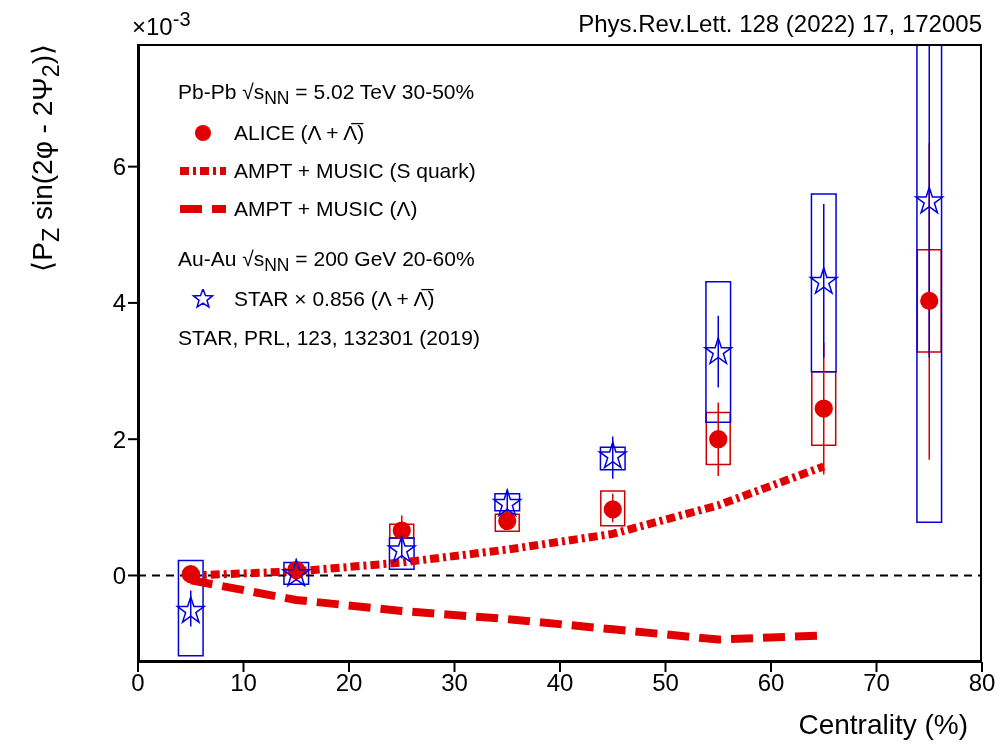  I want to click on y-tick-label: 0, so click(119, 575).